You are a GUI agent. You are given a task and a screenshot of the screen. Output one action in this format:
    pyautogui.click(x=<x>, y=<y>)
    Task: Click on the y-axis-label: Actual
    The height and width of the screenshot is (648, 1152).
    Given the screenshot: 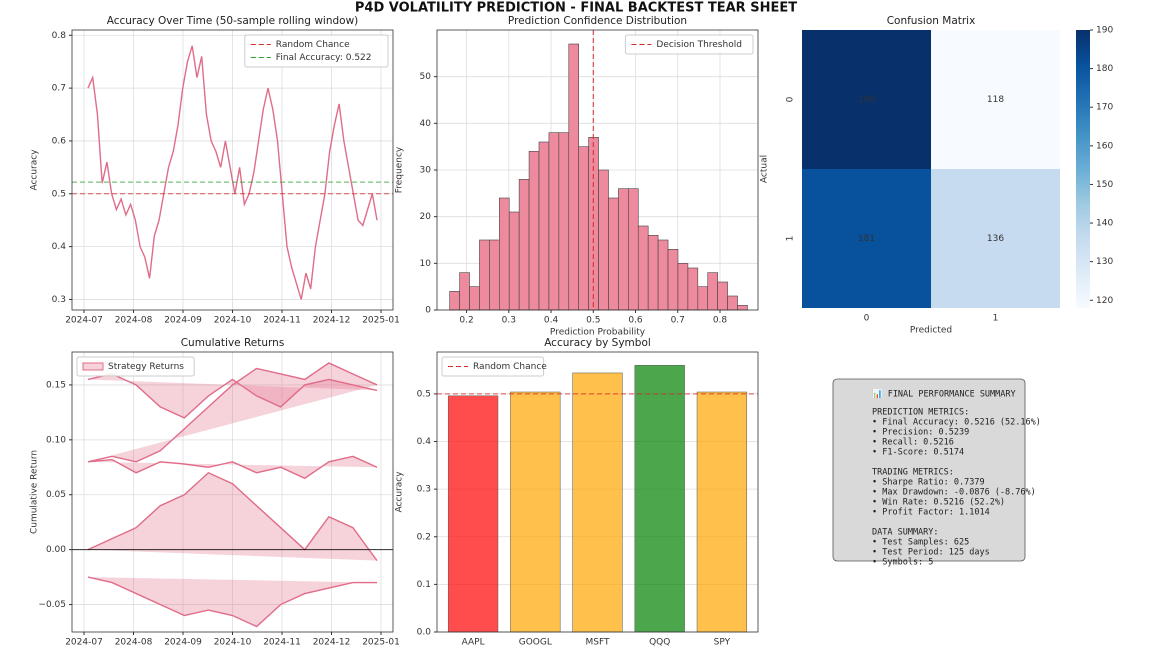 What is the action you would take?
    pyautogui.click(x=765, y=169)
    